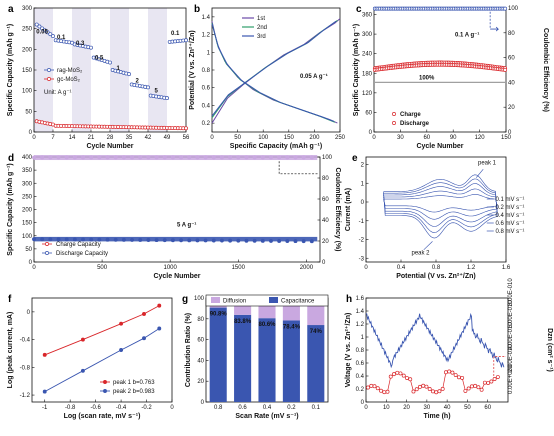 Image resolution: width=554 pixels, height=436 pixels. I want to click on g-data-label: 74%, so click(316, 332).